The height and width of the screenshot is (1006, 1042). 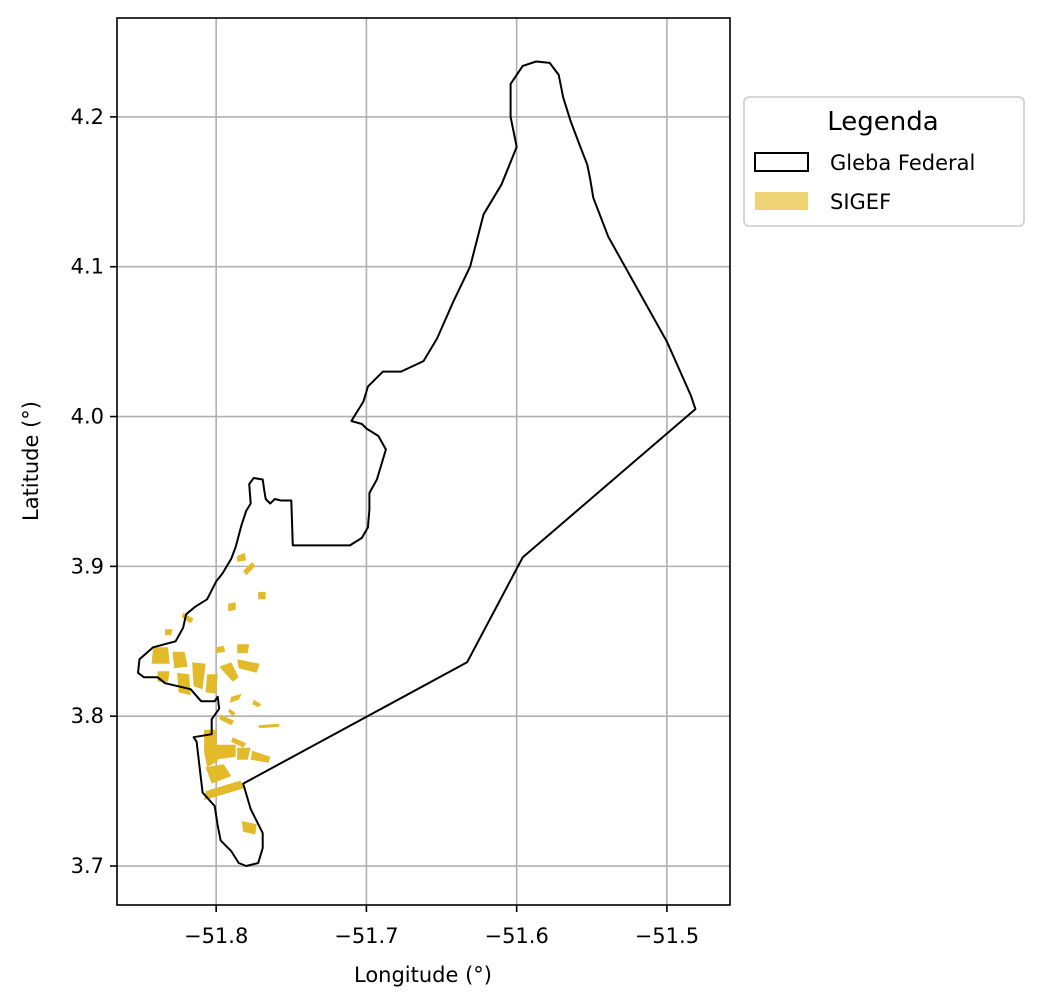 I want to click on x-tick-label: −51.6, so click(x=516, y=936).